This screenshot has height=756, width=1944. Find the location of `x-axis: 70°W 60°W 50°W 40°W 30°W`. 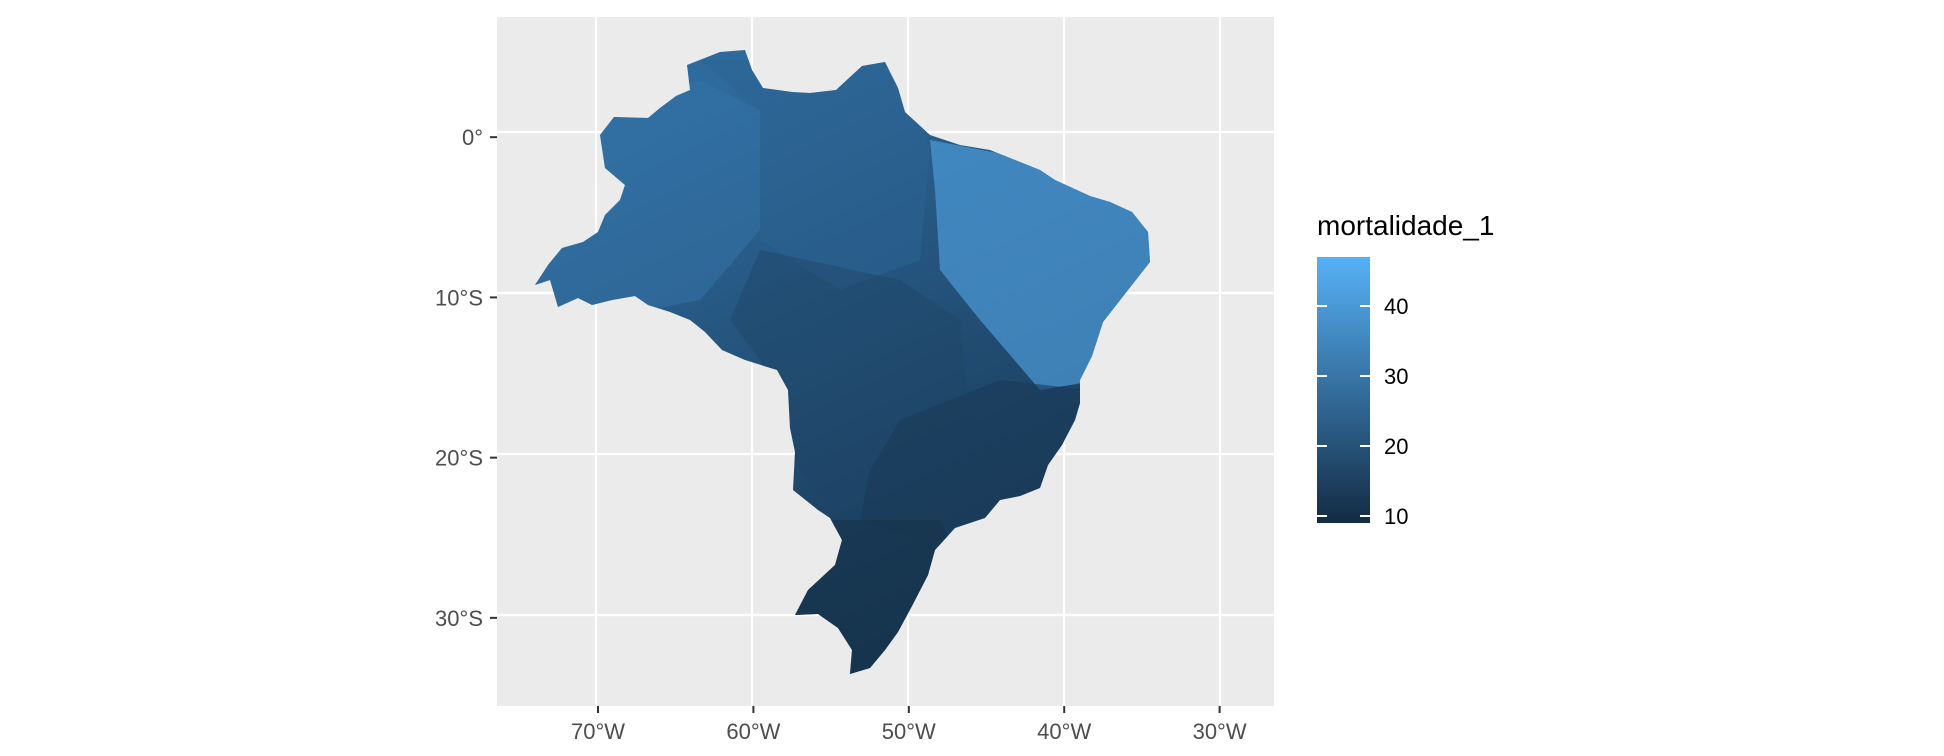

x-axis: 70°W 60°W 50°W 40°W 30°W is located at coordinates (909, 725).